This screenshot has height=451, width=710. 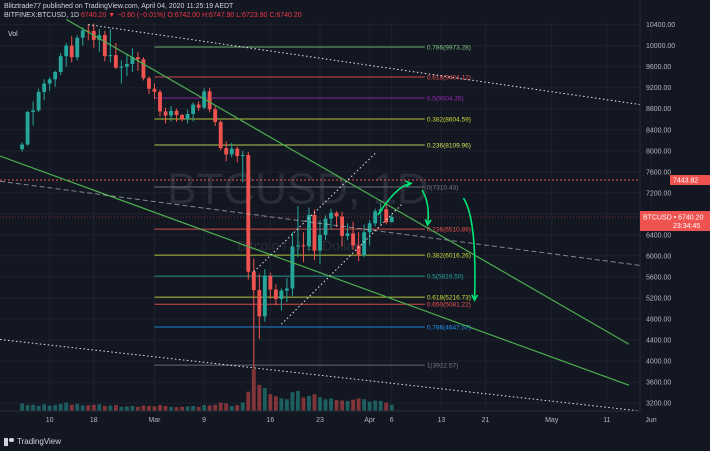 I want to click on time-tick-label: 11, so click(x=606, y=420).